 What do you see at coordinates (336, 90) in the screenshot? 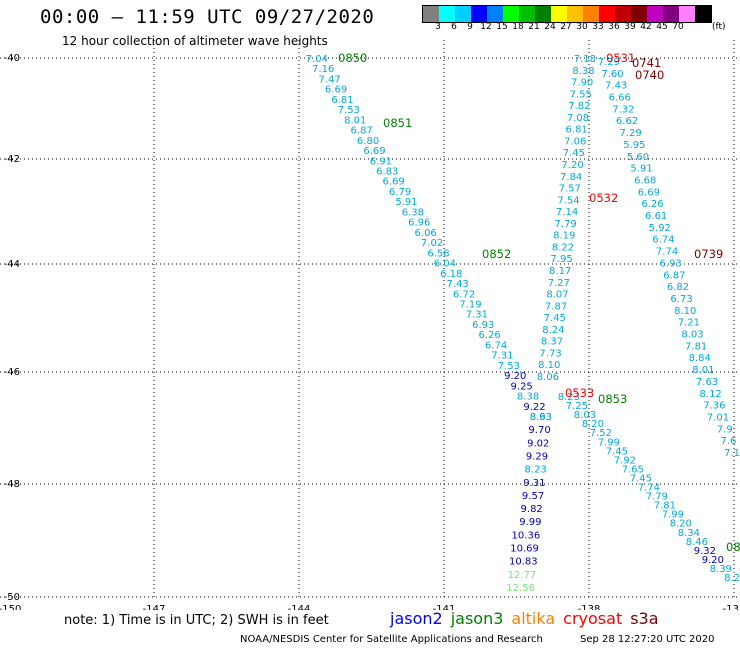
I see `swh-value-jason3: 6.69` at bounding box center [336, 90].